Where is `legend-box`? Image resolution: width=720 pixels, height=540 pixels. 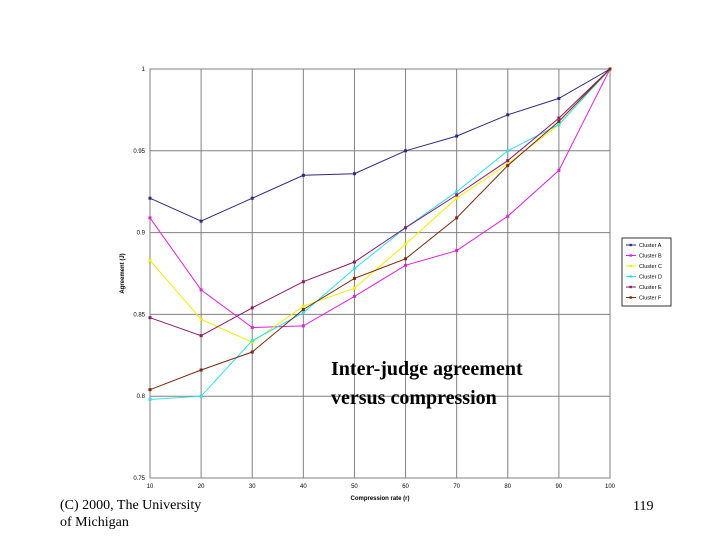 legend-box is located at coordinates (646, 272).